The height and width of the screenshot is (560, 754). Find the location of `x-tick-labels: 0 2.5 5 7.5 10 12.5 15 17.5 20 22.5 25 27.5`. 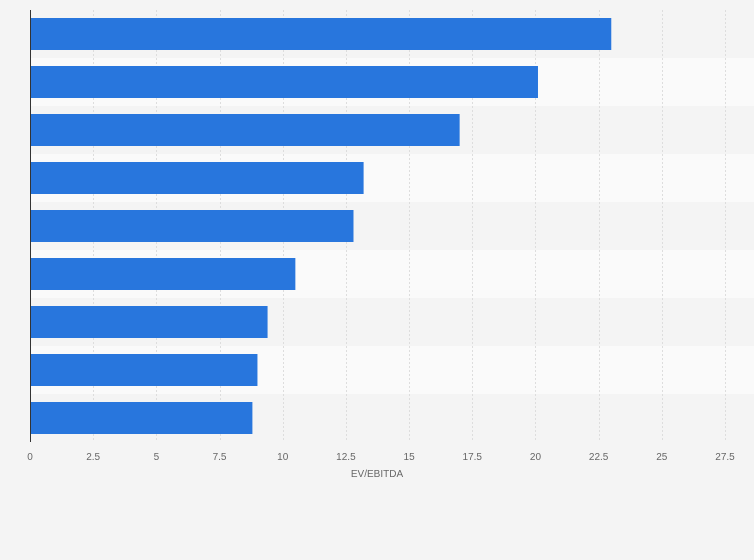

x-tick-labels: 0 2.5 5 7.5 10 12.5 15 17.5 20 22.5 25 27.5 is located at coordinates (381, 457).